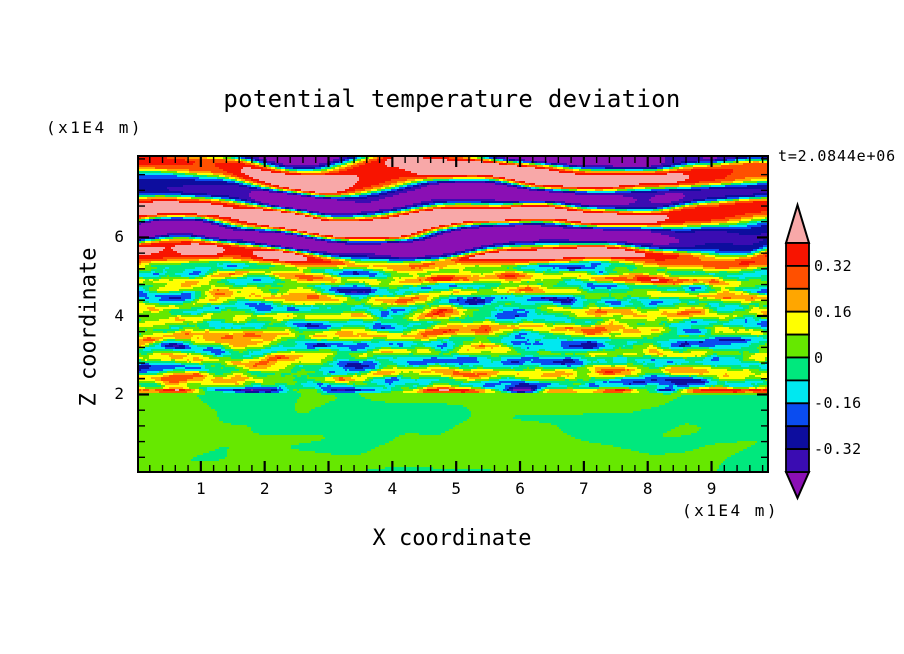 Image resolution: width=904 pixels, height=654 pixels. I want to click on x-tick-label: 3, so click(328, 488).